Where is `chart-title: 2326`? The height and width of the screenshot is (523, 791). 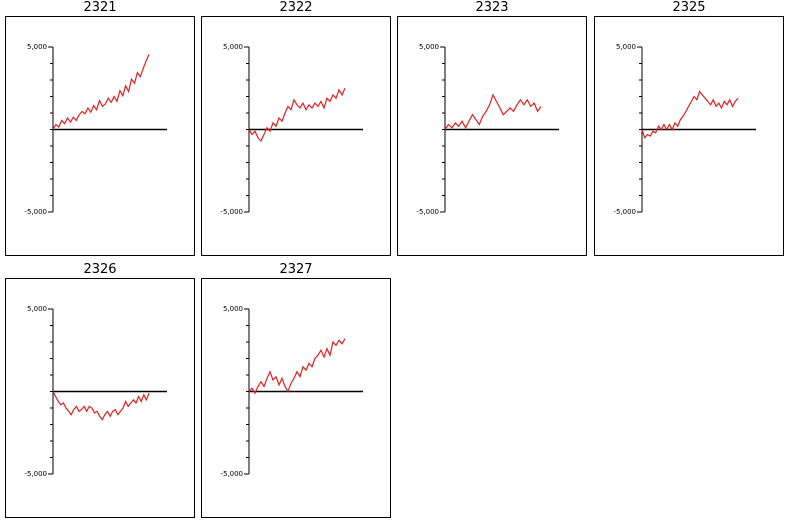 chart-title: 2326 is located at coordinates (100, 269).